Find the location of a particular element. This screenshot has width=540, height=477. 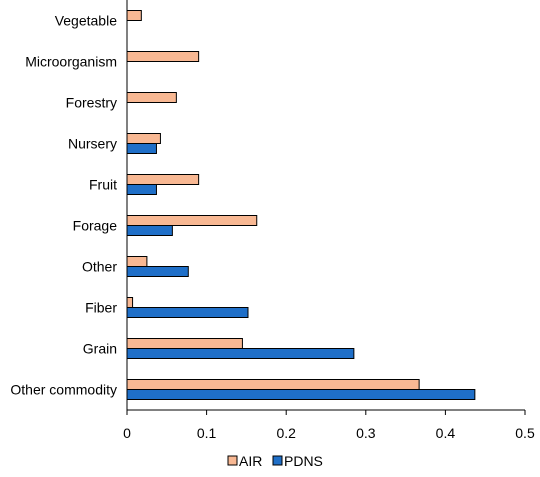

legend-swatch-pdns is located at coordinates (277, 460).